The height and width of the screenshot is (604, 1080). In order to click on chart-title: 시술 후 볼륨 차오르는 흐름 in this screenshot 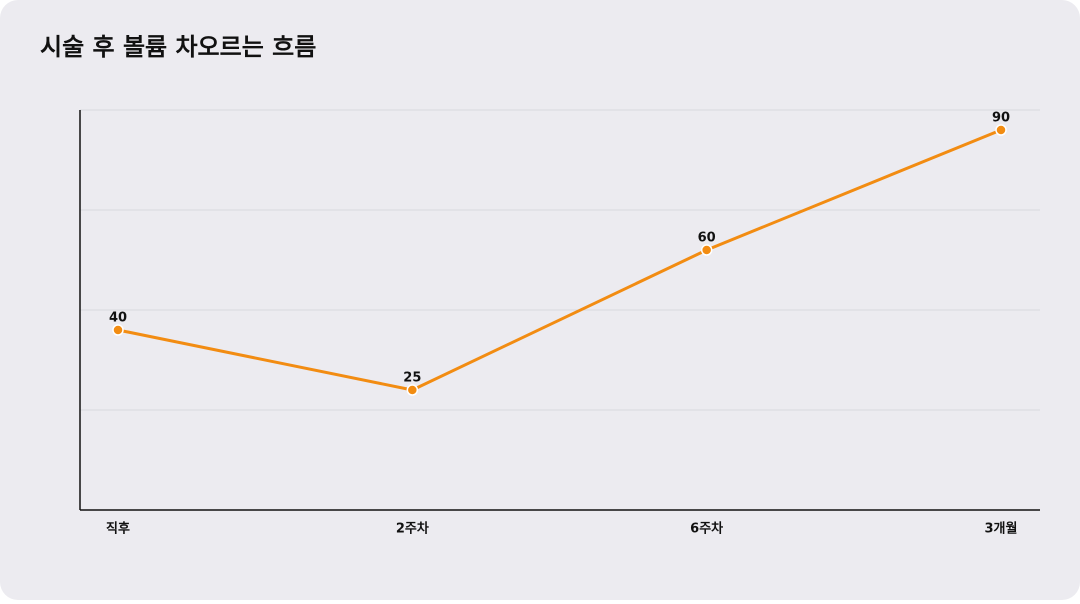, I will do `click(178, 47)`.